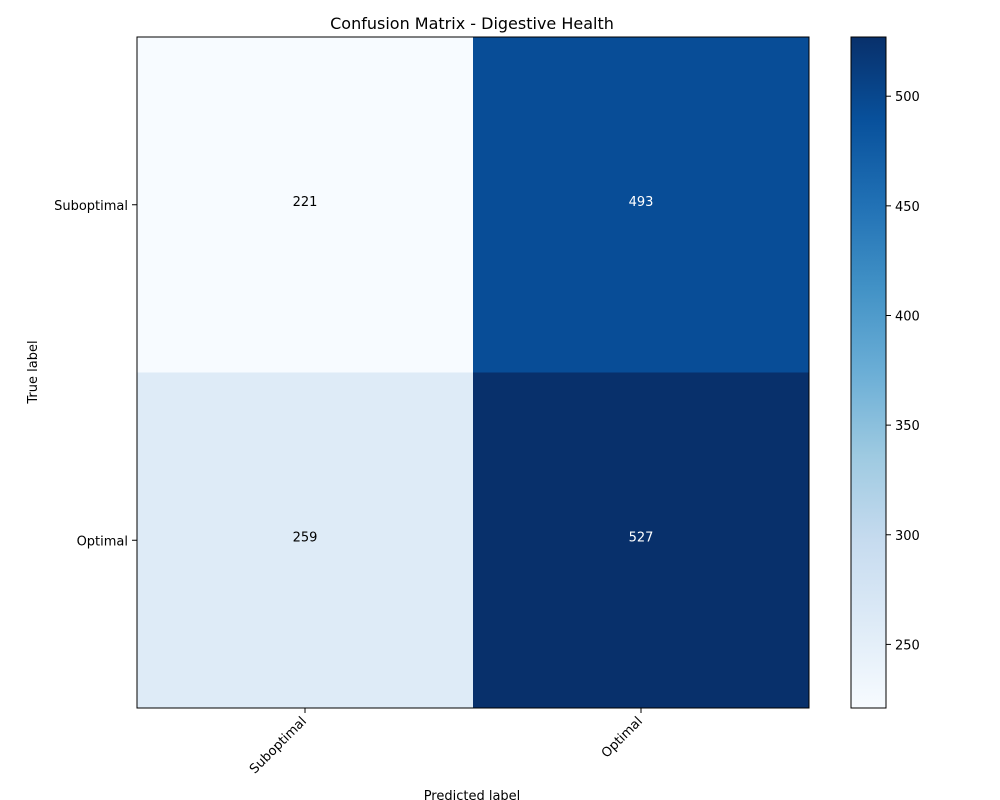 The height and width of the screenshot is (800, 1000). Describe the element at coordinates (446, 742) in the screenshot. I see `x-axis-ticks: Suboptimal Optimal` at that location.